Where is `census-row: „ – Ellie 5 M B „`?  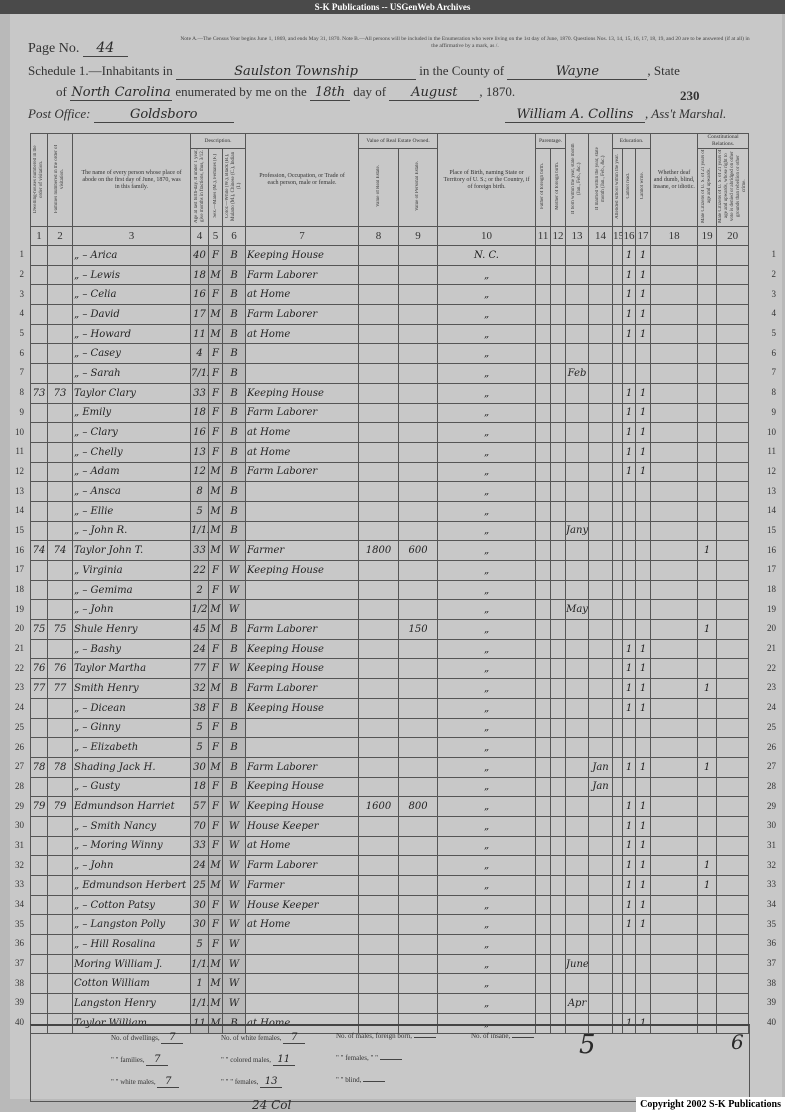 census-row: „ – Ellie 5 M B „ is located at coordinates (390, 511).